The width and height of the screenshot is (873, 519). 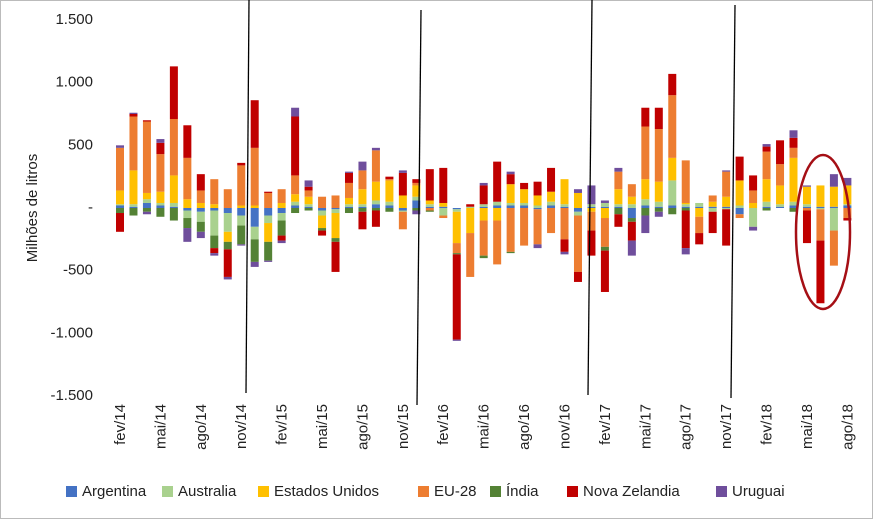 What do you see at coordinates (605, 424) in the screenshot?
I see `x-tick-label: fev/17` at bounding box center [605, 424].